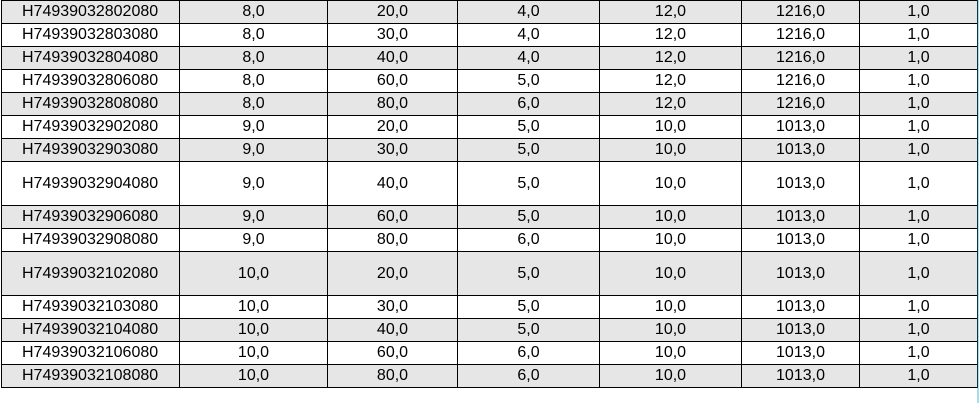 The width and height of the screenshot is (979, 403). I want to click on cell-code: H74939032806080, so click(90, 81).